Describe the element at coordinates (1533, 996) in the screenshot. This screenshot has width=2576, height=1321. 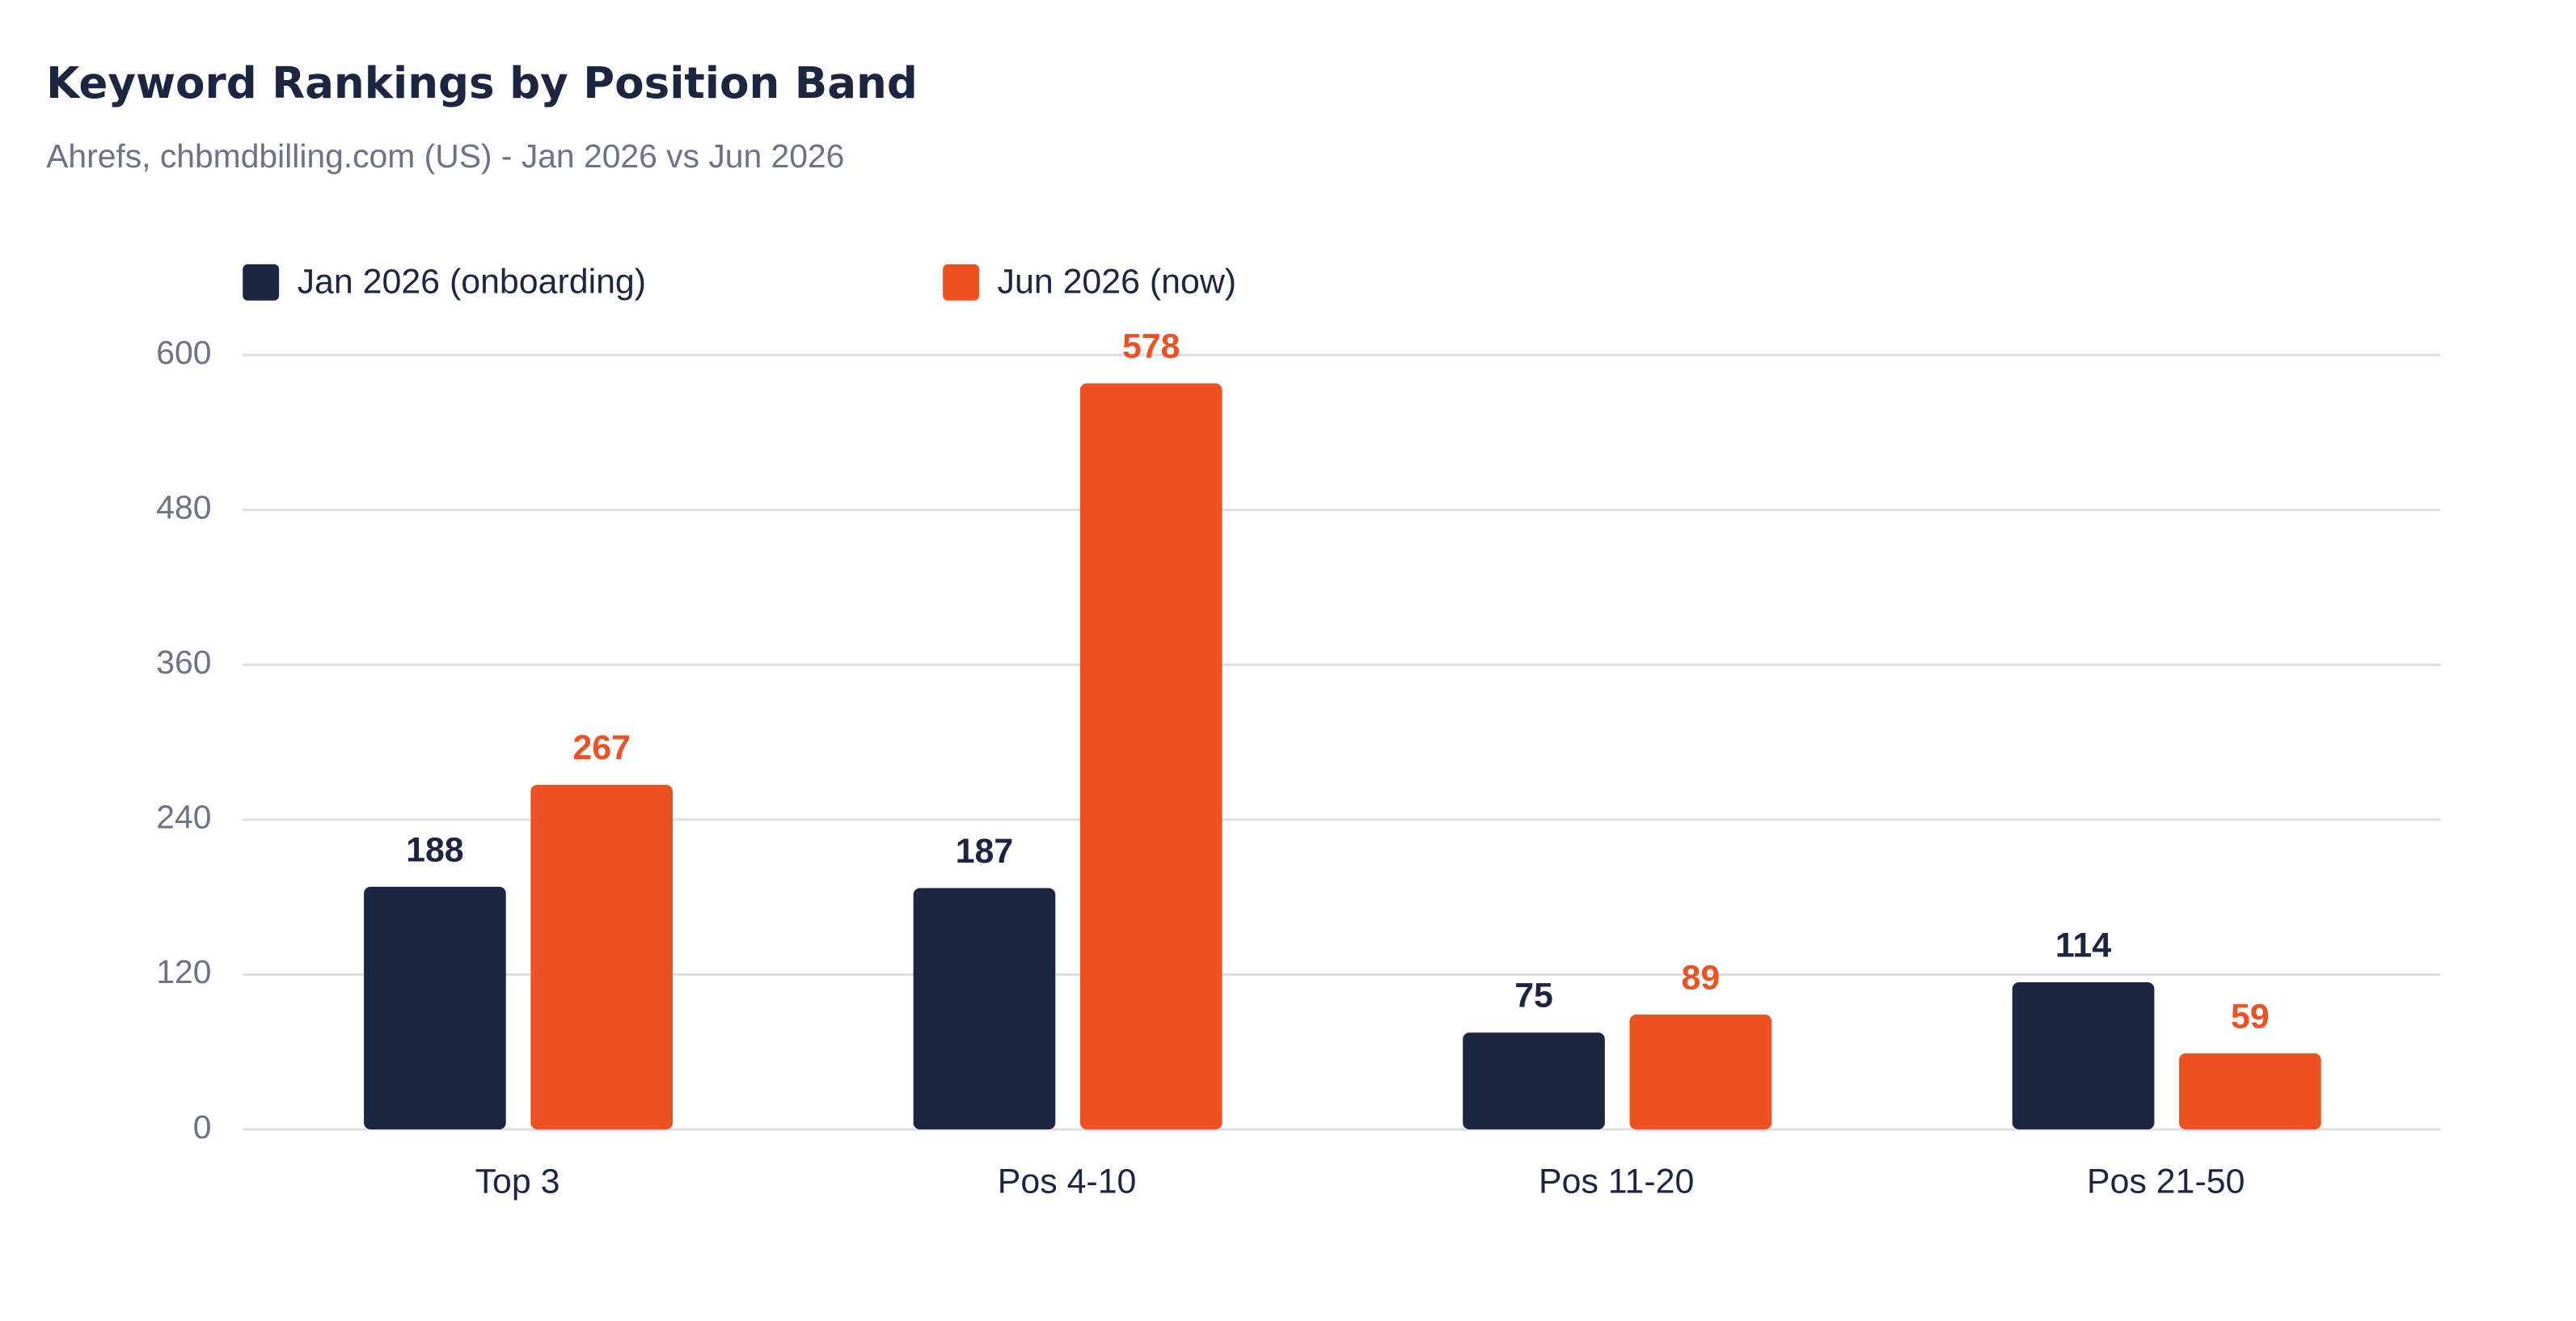
I see `value-label: 75` at that location.